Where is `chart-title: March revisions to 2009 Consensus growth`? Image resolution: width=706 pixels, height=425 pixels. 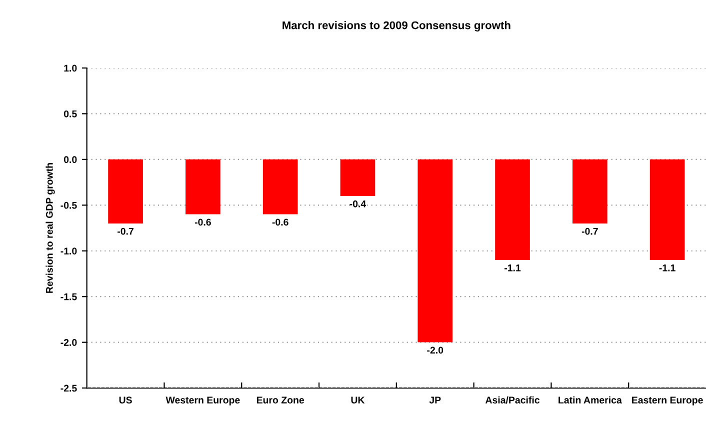
chart-title: March revisions to 2009 Consensus growth is located at coordinates (396, 26).